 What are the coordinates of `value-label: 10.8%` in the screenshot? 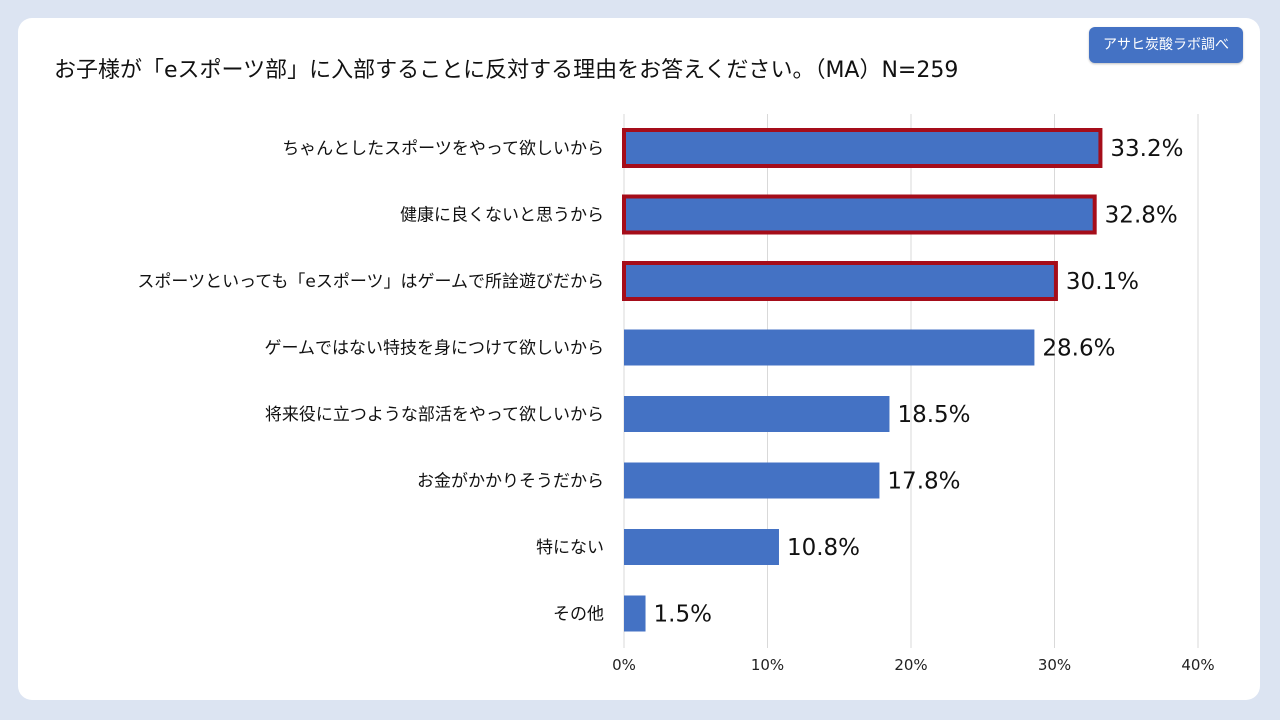 It's located at (823, 548).